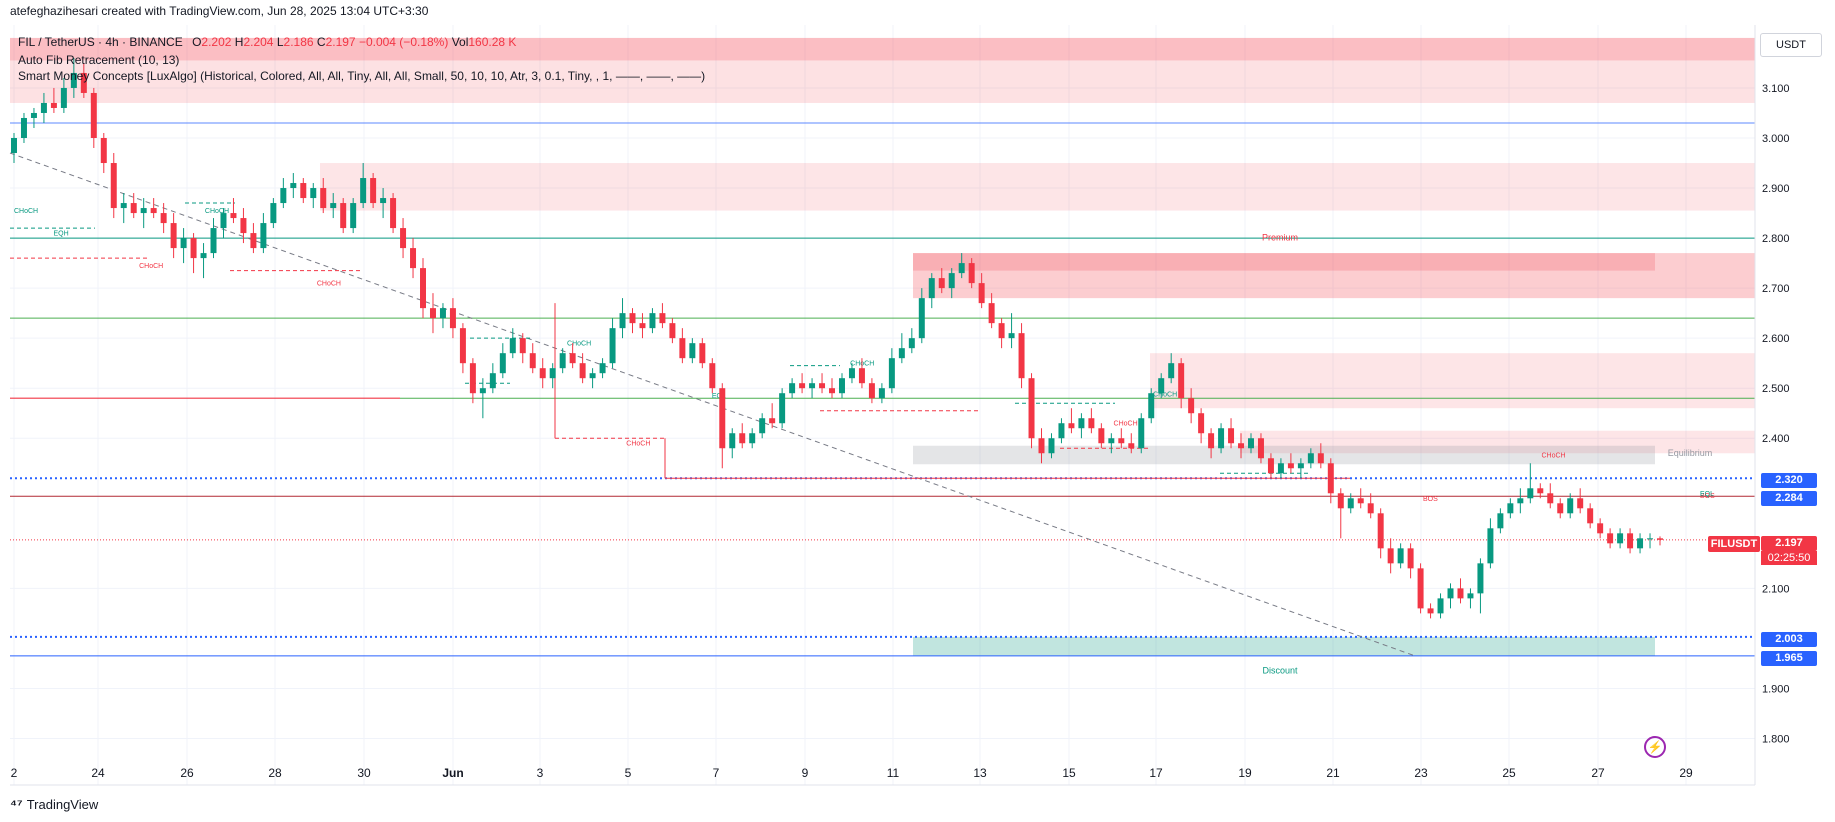  I want to click on supply-zone-e, so click(1497, 442).